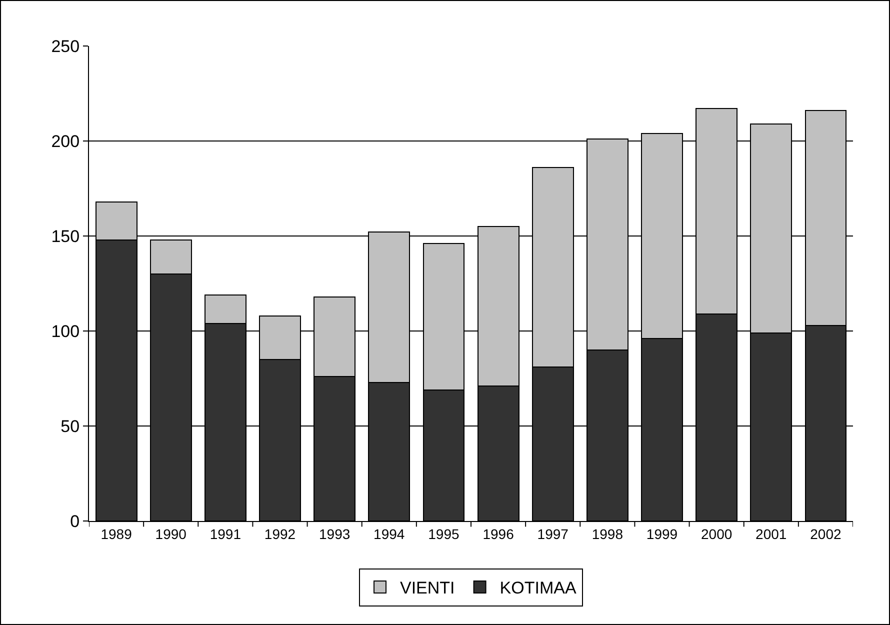 Image resolution: width=890 pixels, height=625 pixels. Describe the element at coordinates (65, 331) in the screenshot. I see `y-tick-label: 100` at that location.